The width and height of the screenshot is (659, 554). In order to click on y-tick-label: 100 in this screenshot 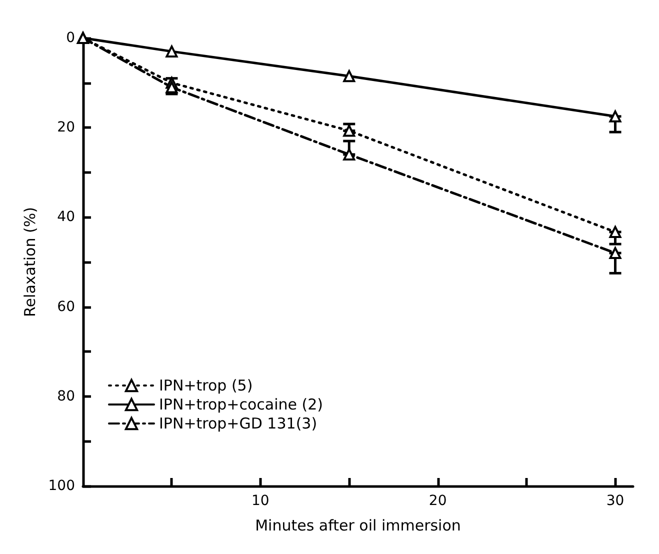, I will do `click(61, 486)`.